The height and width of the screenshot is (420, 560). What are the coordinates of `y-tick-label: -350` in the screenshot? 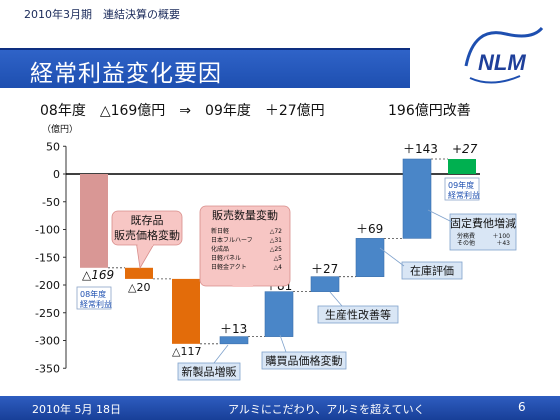 It's located at (47, 368).